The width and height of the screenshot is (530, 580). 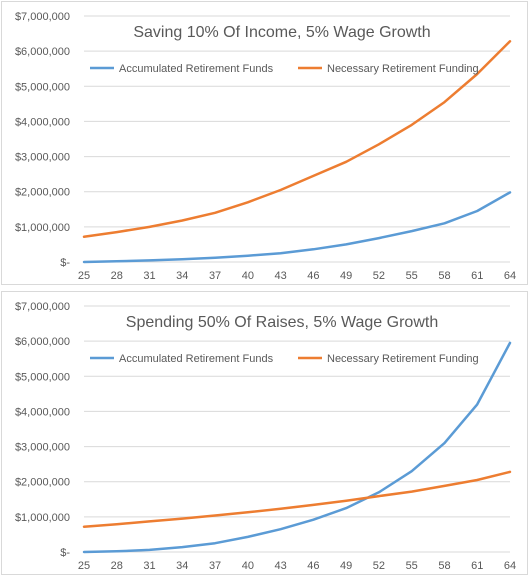 What do you see at coordinates (281, 32) in the screenshot?
I see `chart-title: Saving 10% Of Income, 5% Wage Growth` at bounding box center [281, 32].